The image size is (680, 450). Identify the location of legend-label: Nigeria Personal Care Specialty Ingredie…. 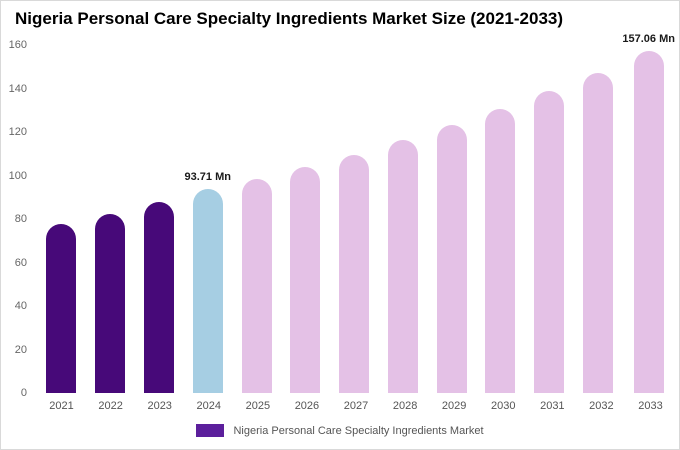
(358, 430).